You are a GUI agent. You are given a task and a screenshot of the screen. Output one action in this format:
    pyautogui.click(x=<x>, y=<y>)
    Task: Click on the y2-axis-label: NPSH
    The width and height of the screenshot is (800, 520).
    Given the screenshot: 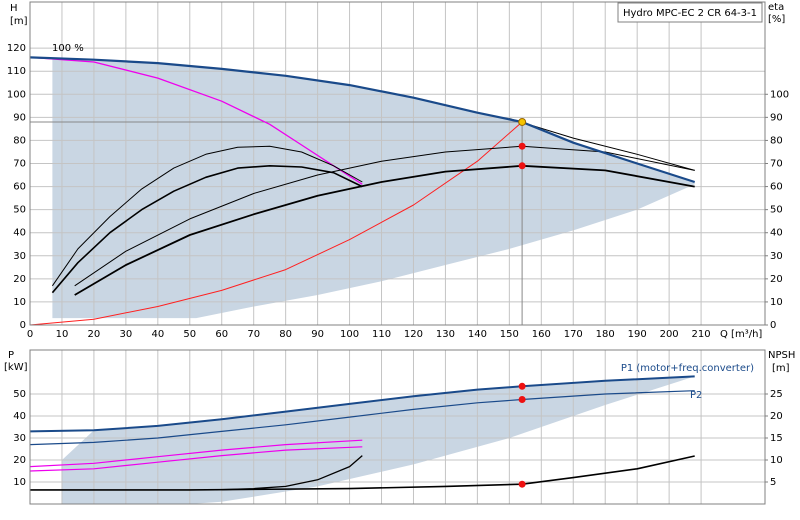 What is the action you would take?
    pyautogui.click(x=781, y=355)
    